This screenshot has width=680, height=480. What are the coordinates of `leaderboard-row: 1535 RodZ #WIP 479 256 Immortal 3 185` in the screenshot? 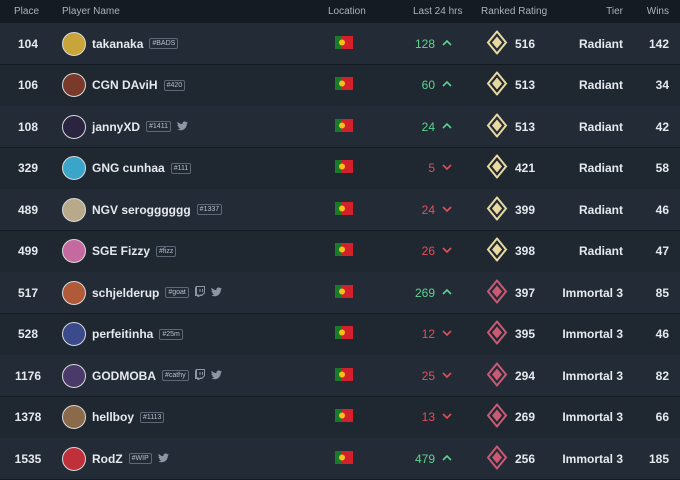 It's located at (340, 459).